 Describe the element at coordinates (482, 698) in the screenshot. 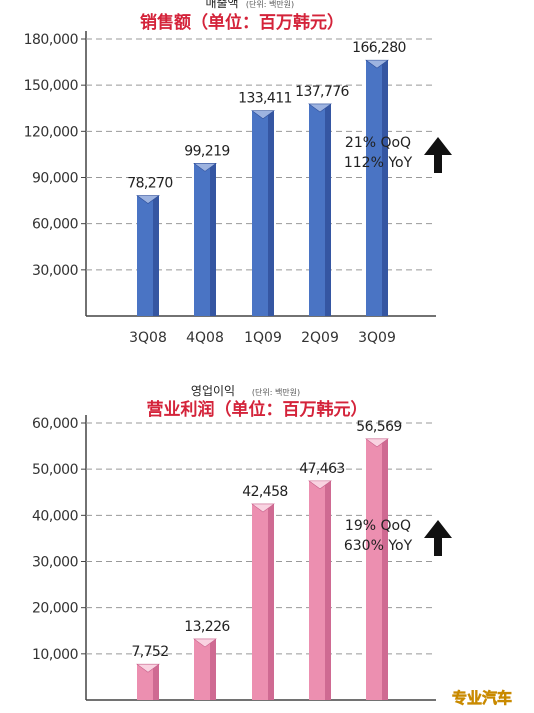

I see `watermark-text: 专业汽车` at that location.